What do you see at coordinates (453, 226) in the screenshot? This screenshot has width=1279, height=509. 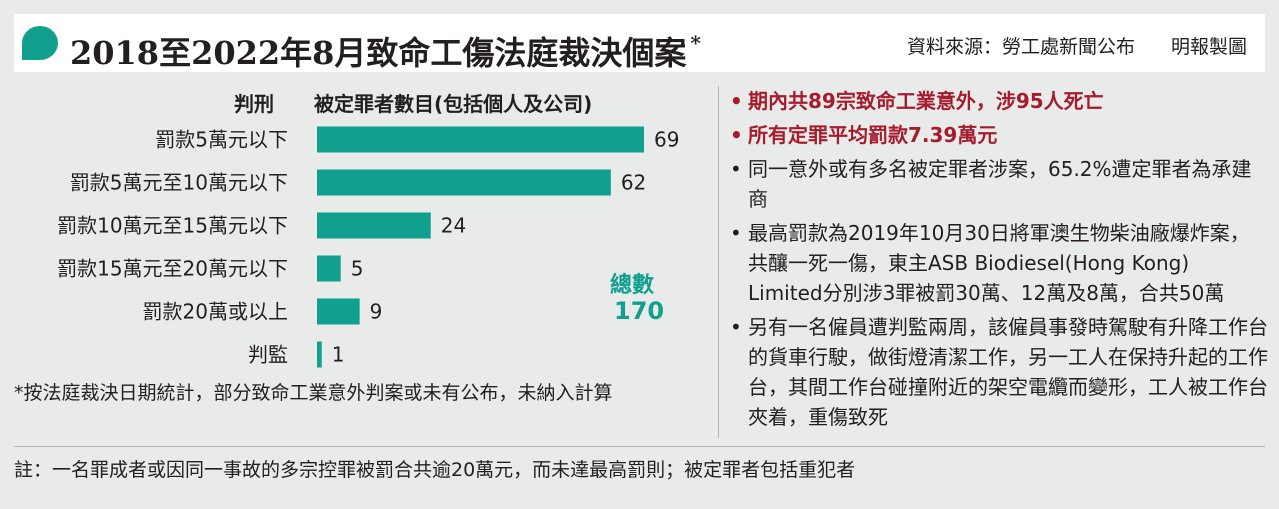 I see `value-label: 24` at bounding box center [453, 226].